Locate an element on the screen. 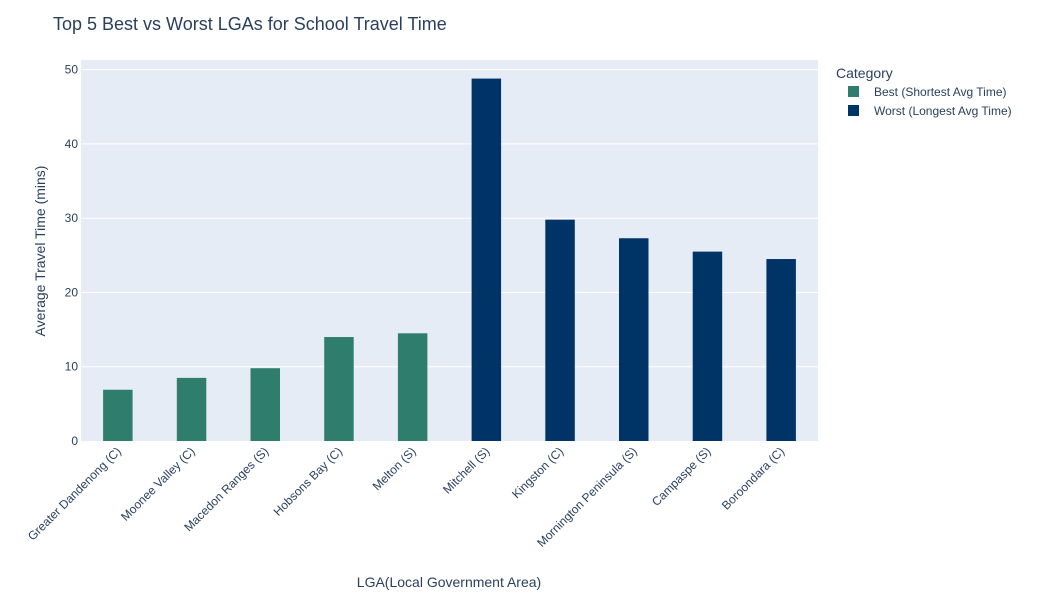  x-tick-label: Hobsons Bay (C) is located at coordinates (308, 481).